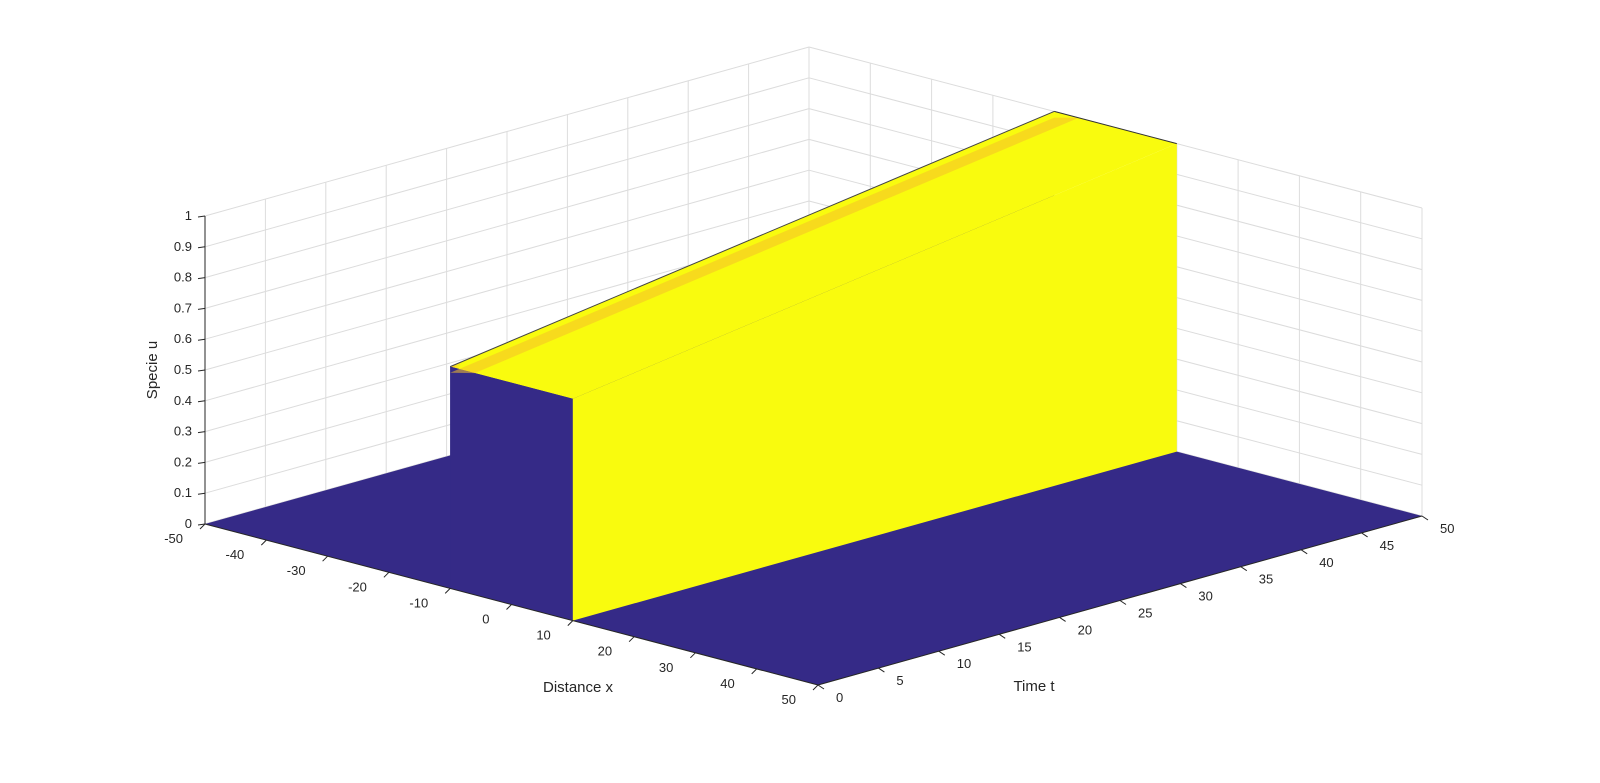 Image resolution: width=1600 pixels, height=783 pixels. What do you see at coordinates (1266, 579) in the screenshot?
I see `t-tick-label: 35` at bounding box center [1266, 579].